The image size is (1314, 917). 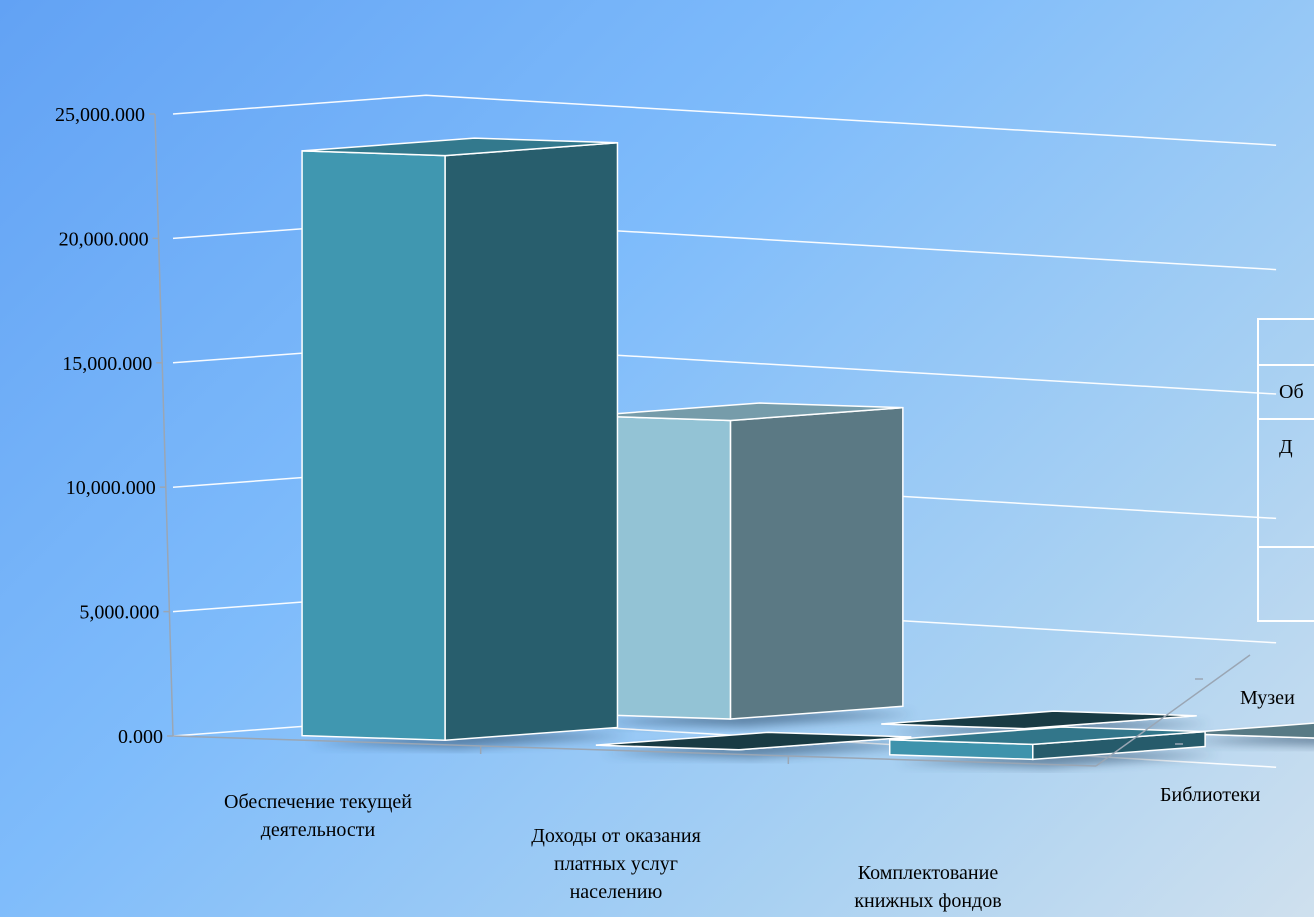 I want to click on category-label: Доходы от оказания, so click(x=616, y=836).